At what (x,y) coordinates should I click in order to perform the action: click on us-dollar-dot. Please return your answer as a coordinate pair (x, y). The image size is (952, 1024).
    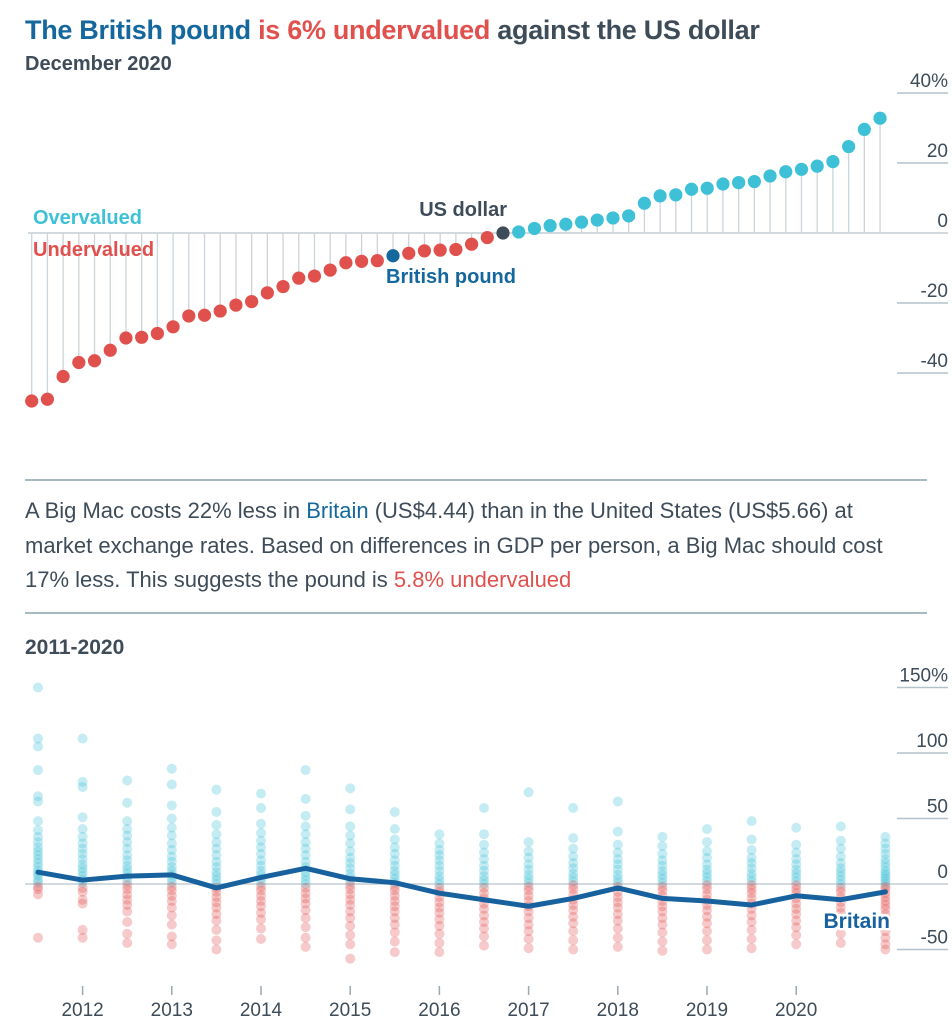
    Looking at the image, I should click on (503, 233).